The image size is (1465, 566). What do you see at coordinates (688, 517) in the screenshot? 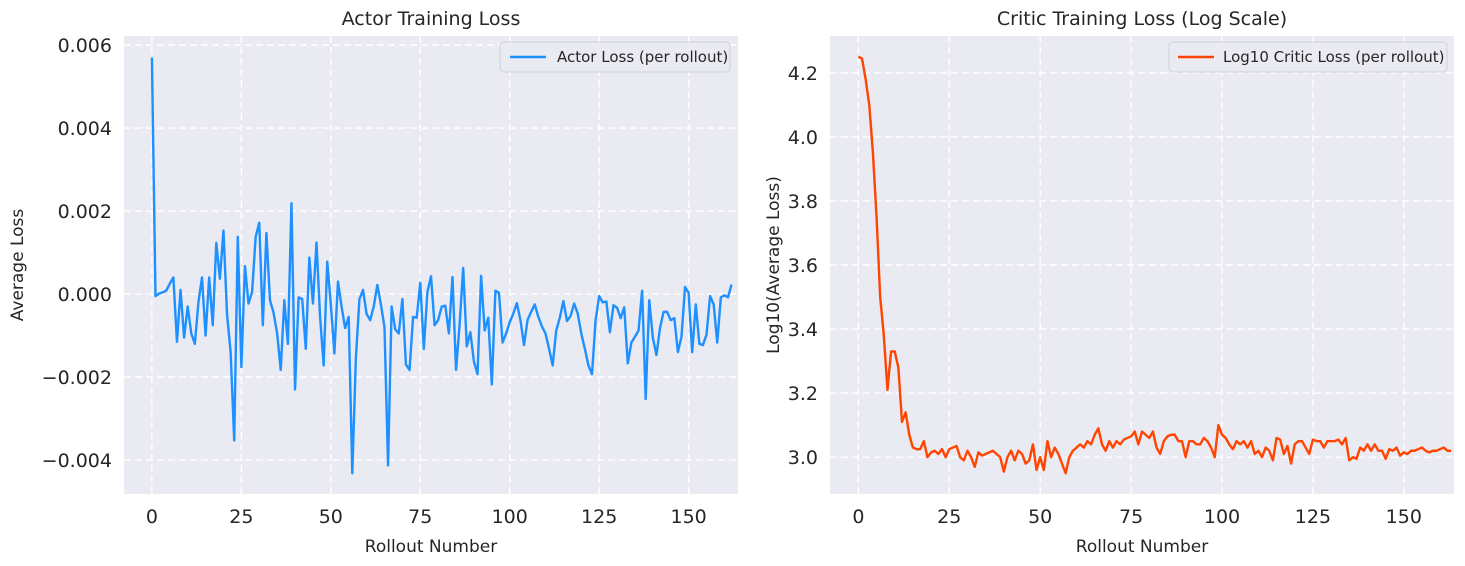
I see `actor-x-tick-label: 150` at bounding box center [688, 517].